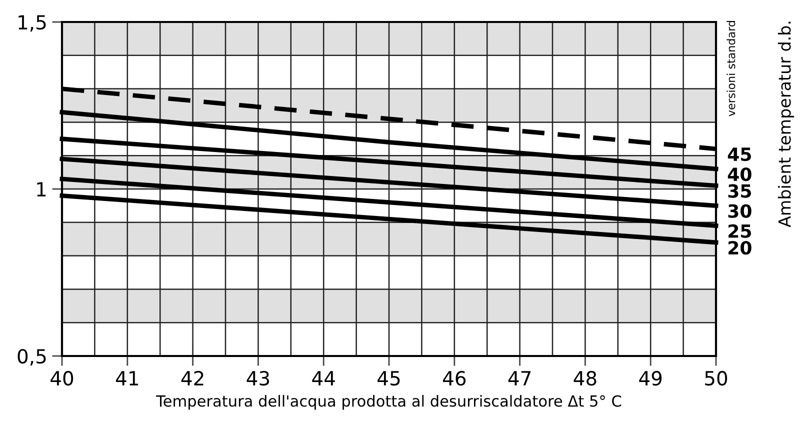 The image size is (806, 424). What do you see at coordinates (740, 211) in the screenshot?
I see `series-label: 30` at bounding box center [740, 211].